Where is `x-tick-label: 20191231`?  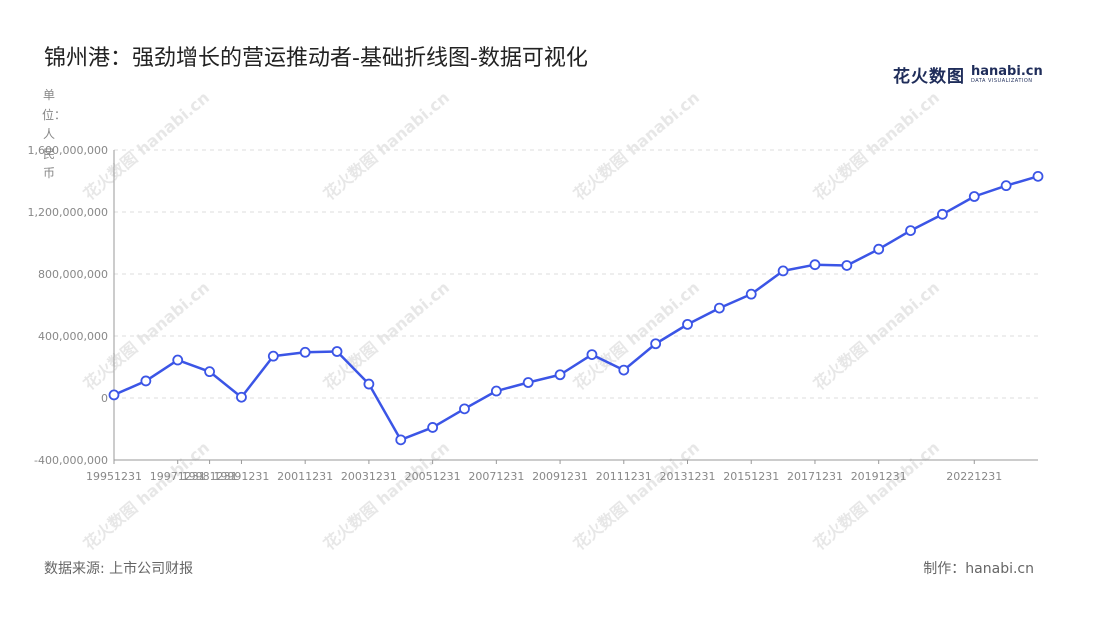 x-tick-label: 20191231 is located at coordinates (879, 476).